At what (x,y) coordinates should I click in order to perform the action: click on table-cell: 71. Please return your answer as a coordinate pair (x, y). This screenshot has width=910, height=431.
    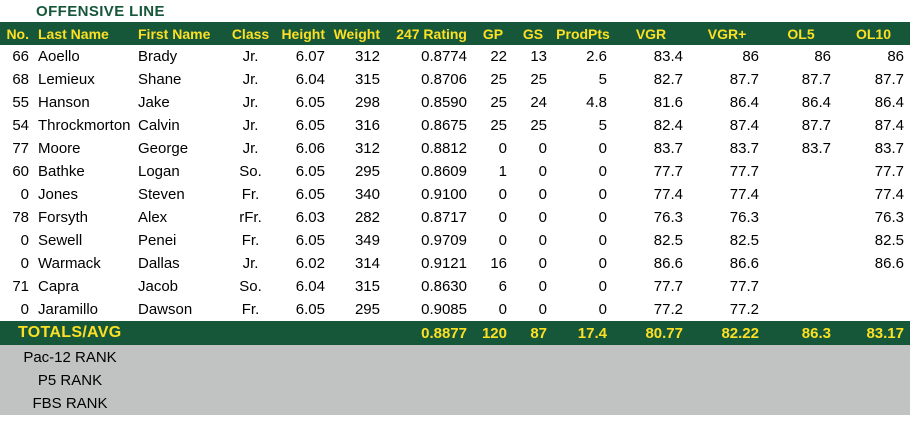
    Looking at the image, I should click on (20, 286).